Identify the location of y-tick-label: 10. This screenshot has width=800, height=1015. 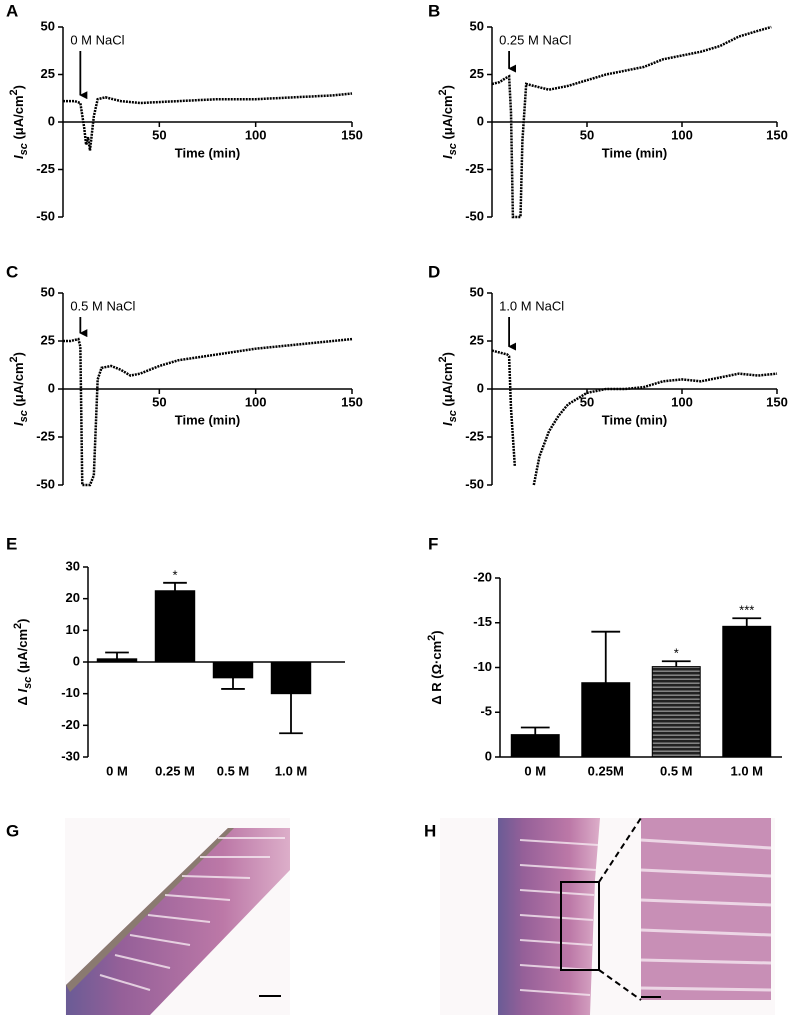
(73, 629).